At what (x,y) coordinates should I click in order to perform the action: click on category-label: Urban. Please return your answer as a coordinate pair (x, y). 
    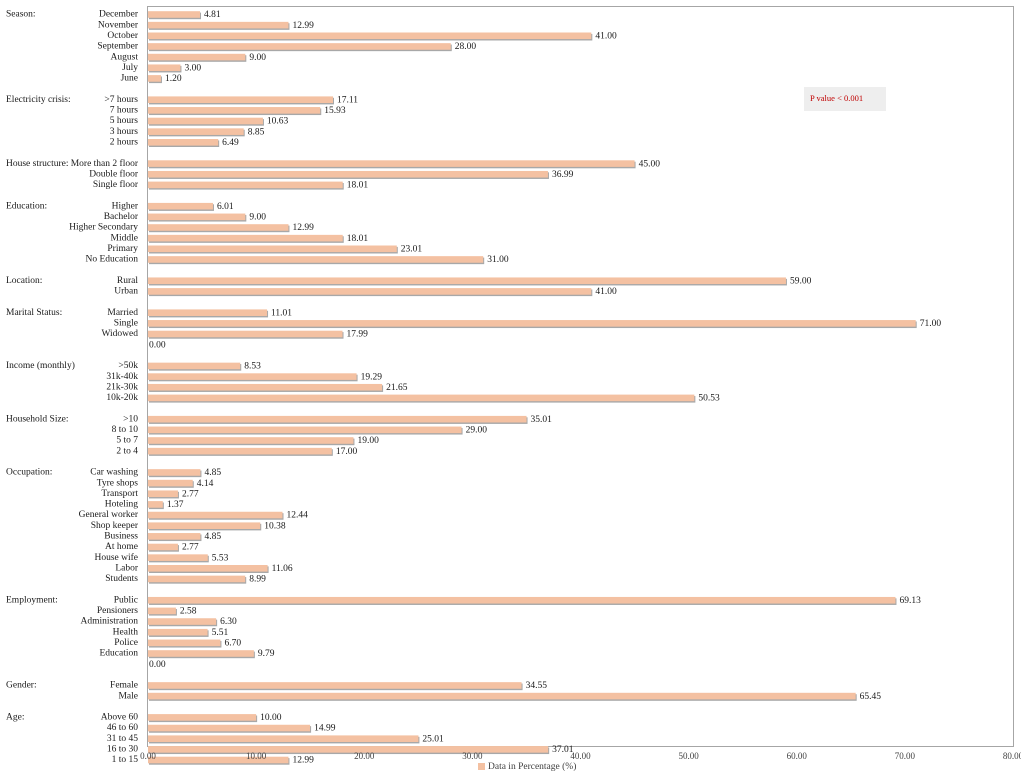
    Looking at the image, I should click on (126, 292).